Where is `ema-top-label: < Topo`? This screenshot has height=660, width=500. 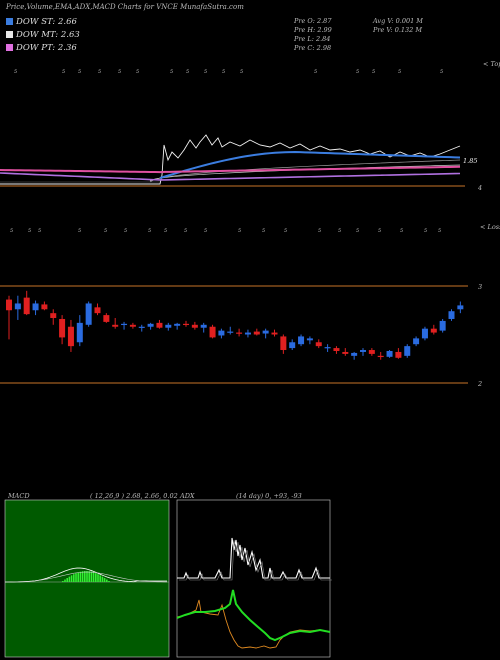
ema-top-label: < Topo is located at coordinates (491, 64).